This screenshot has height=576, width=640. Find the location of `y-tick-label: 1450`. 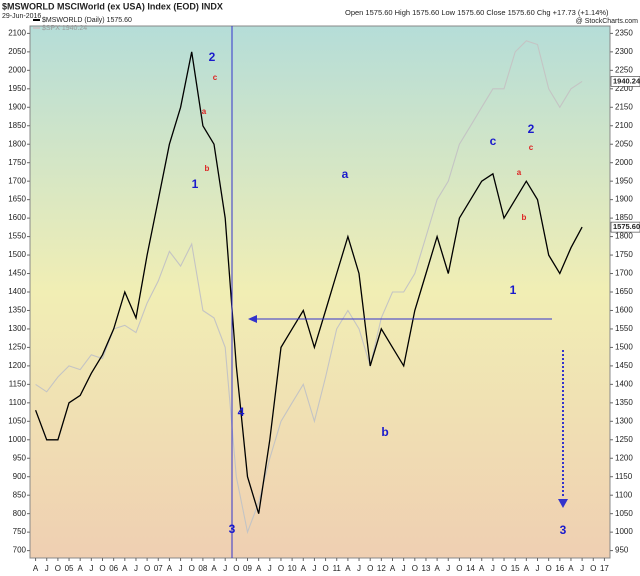

y-tick-label: 1450 is located at coordinates (17, 273).